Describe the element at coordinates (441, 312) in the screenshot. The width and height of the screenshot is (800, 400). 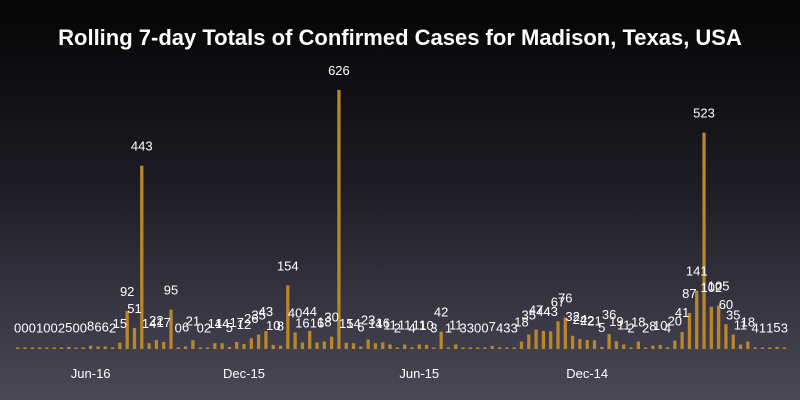
I see `bar-value-label: 42` at that location.